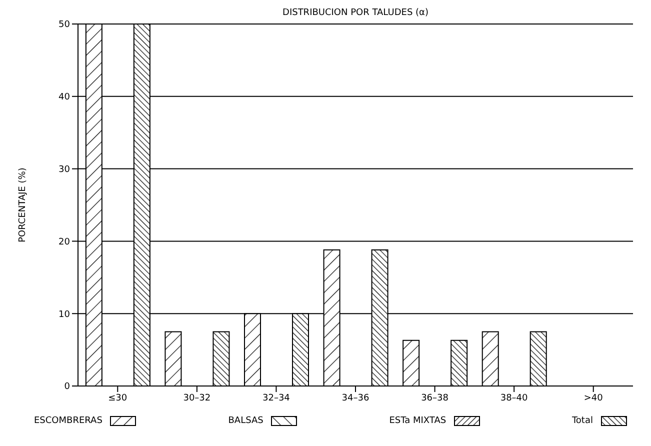 Image resolution: width=651 pixels, height=446 pixels. Describe the element at coordinates (68, 421) in the screenshot. I see `legend-label: ESCOMBRERAS` at that location.